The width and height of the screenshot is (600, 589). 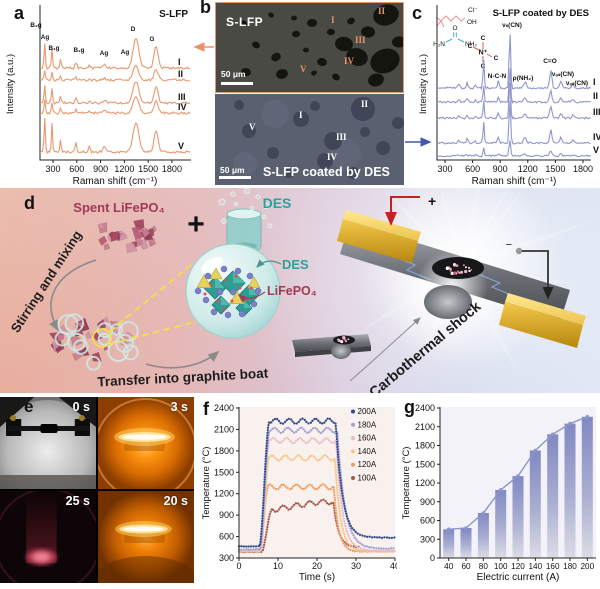 I want to click on gold-electrode-pad-right-top, so click(x=545, y=309).